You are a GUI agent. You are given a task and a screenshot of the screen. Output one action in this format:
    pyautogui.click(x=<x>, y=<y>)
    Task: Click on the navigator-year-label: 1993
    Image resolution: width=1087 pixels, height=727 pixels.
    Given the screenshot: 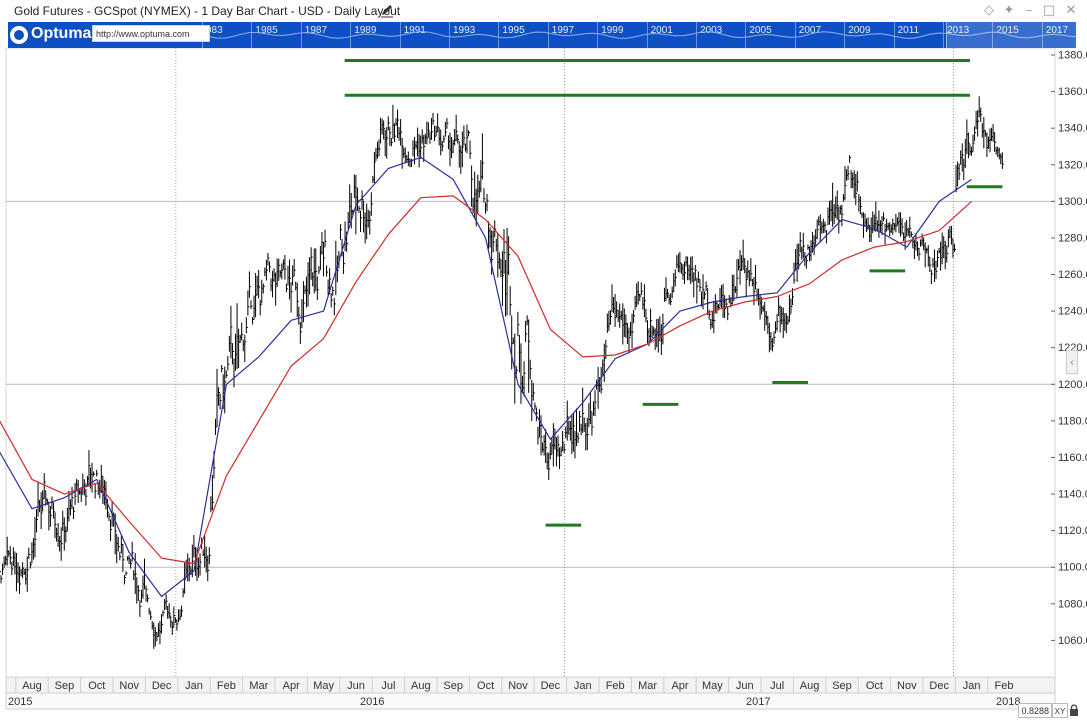 What is the action you would take?
    pyautogui.click(x=464, y=30)
    